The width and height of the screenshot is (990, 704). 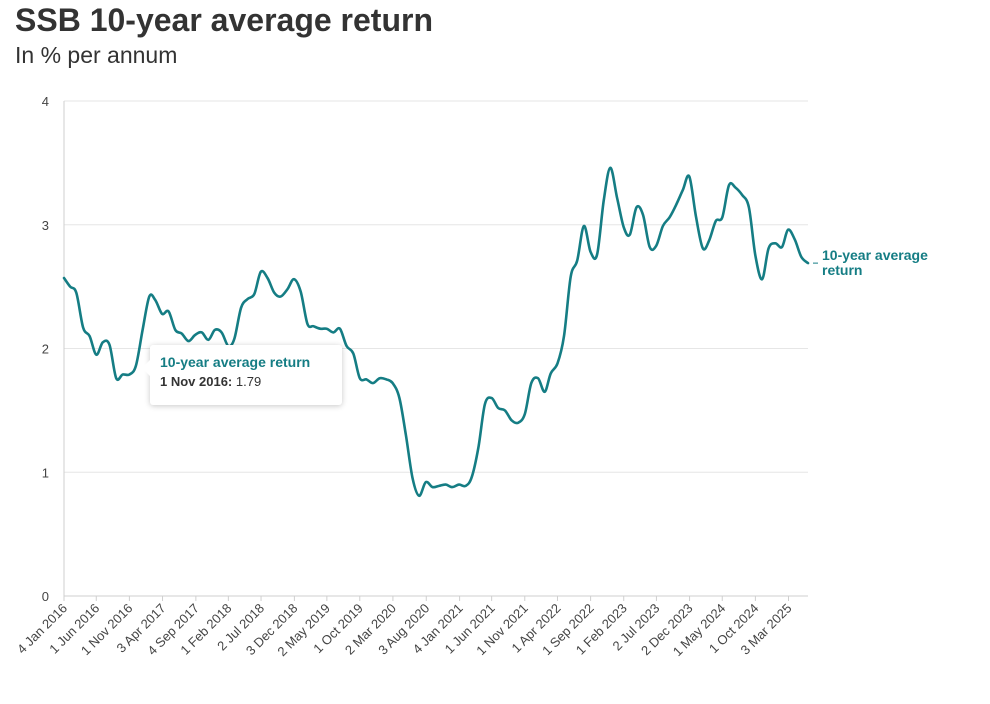 What do you see at coordinates (45, 225) in the screenshot?
I see `y-tick-label: 3` at bounding box center [45, 225].